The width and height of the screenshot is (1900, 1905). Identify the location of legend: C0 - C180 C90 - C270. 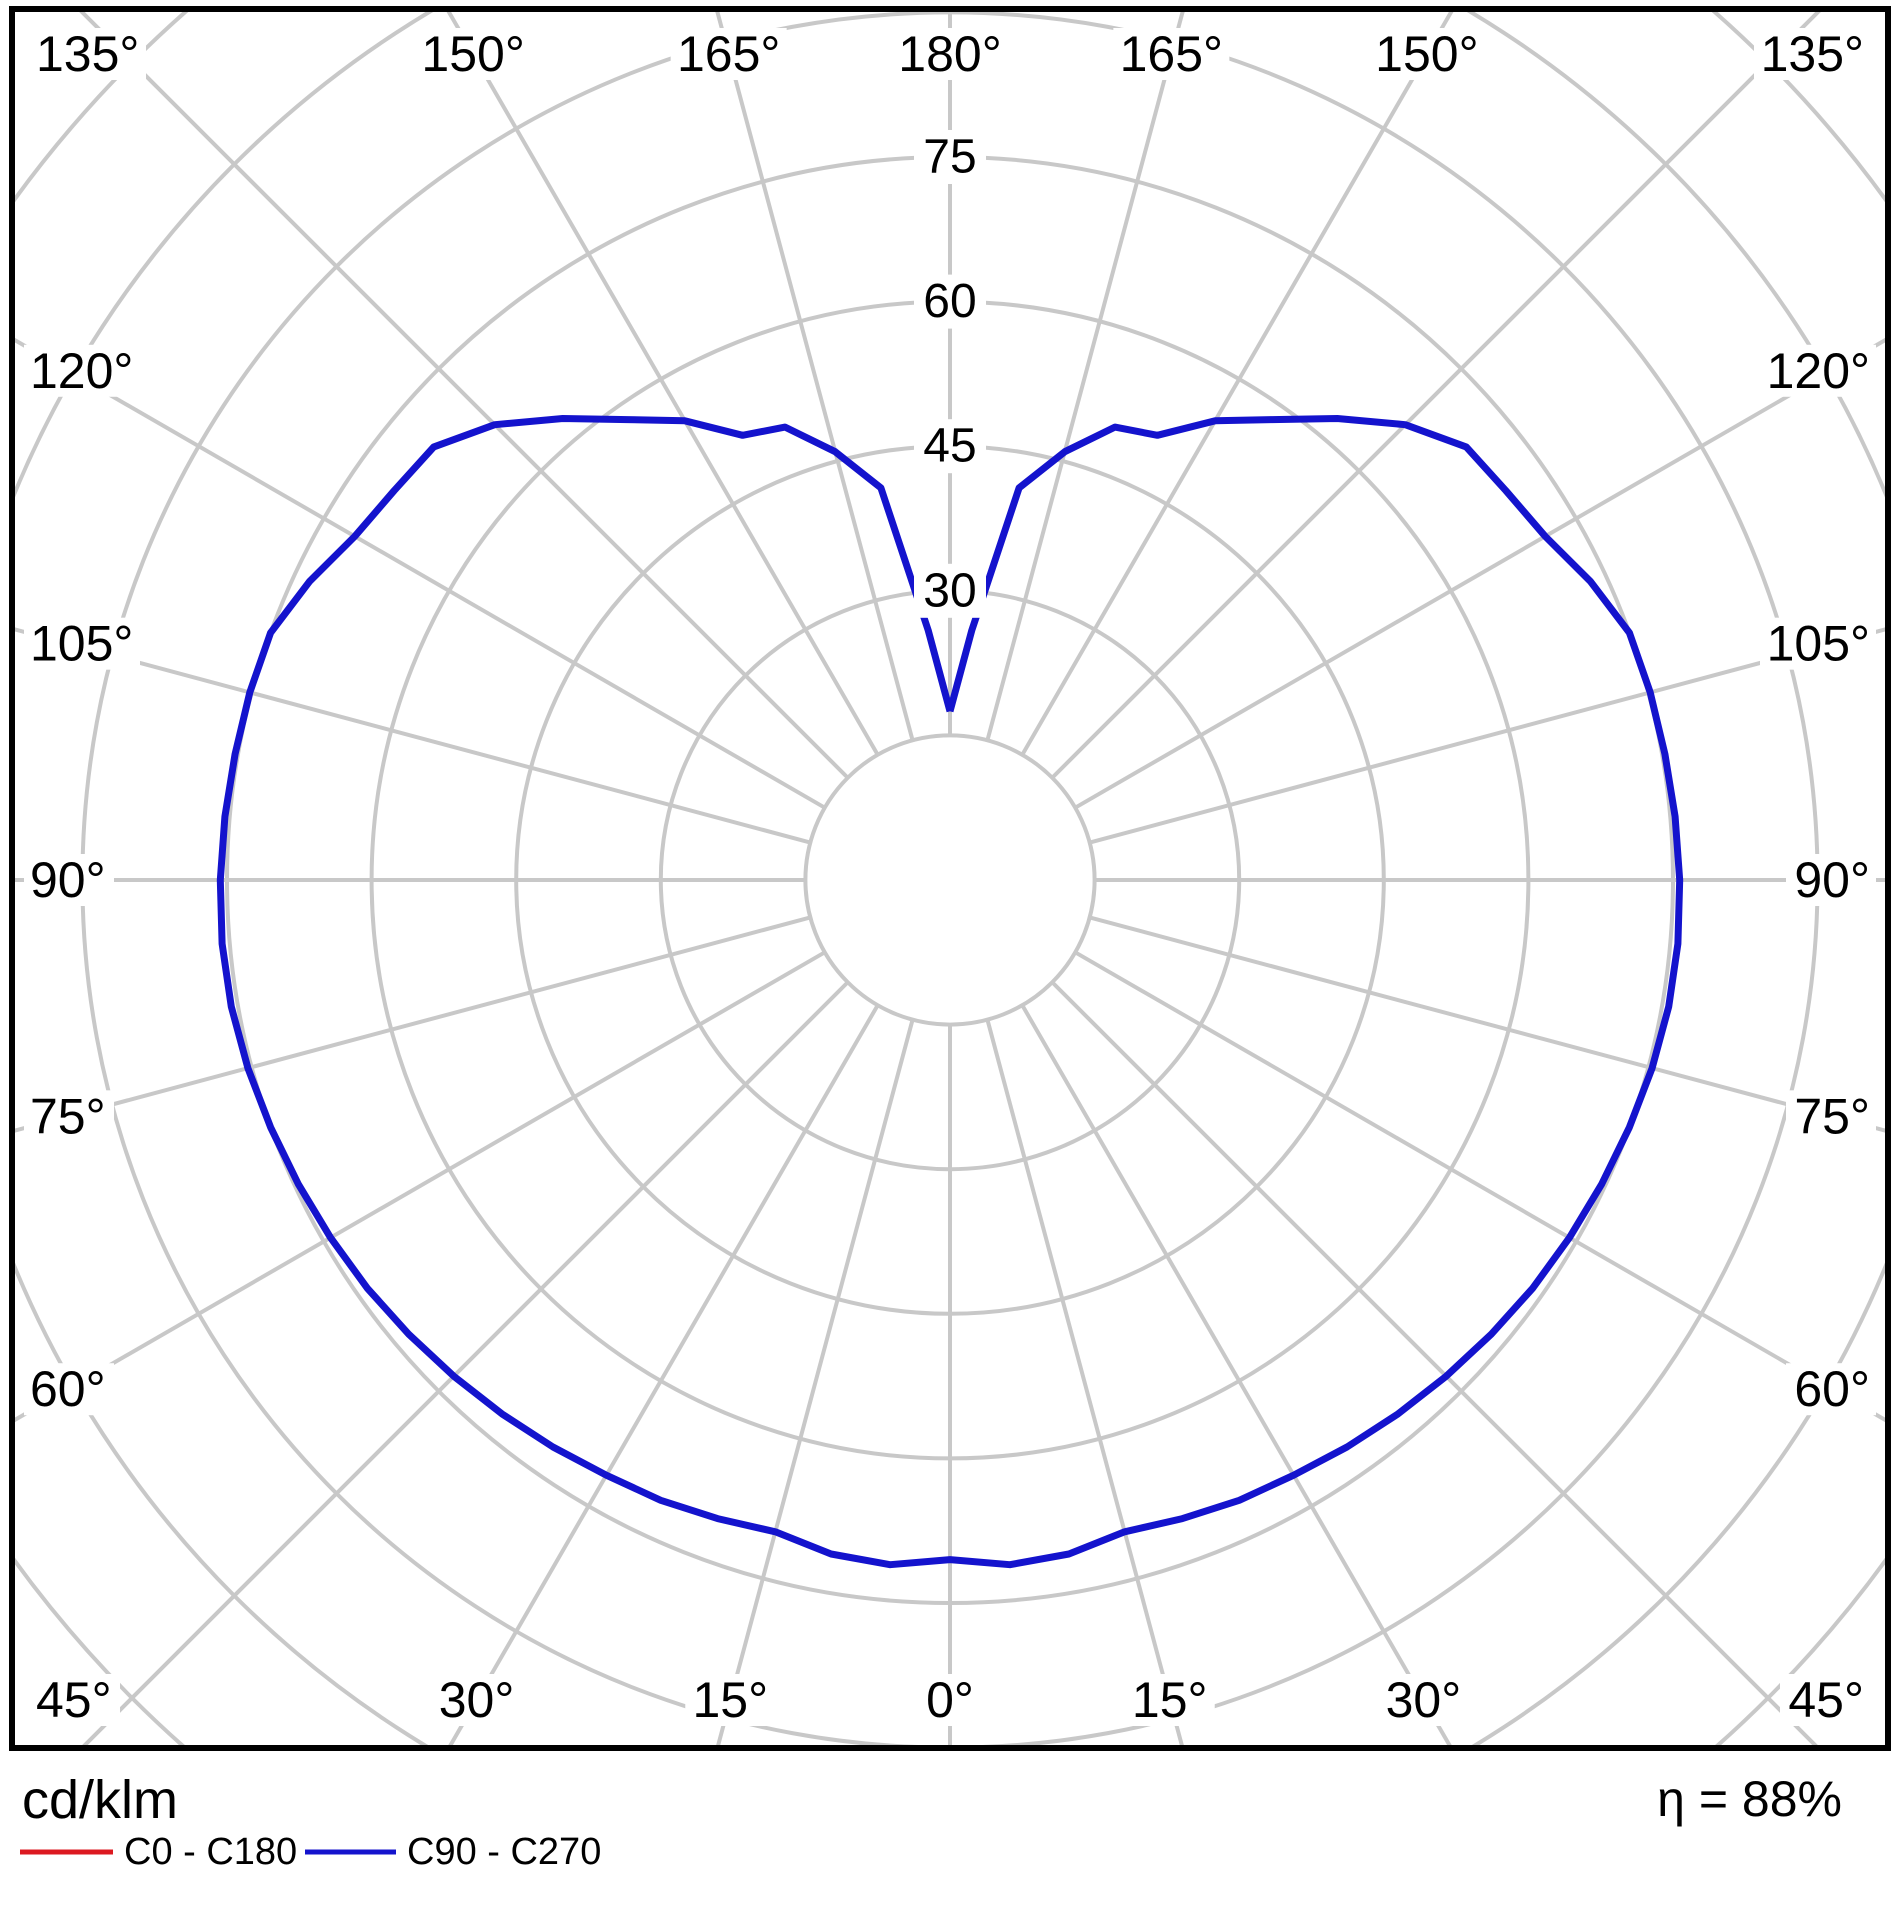
(310, 1852).